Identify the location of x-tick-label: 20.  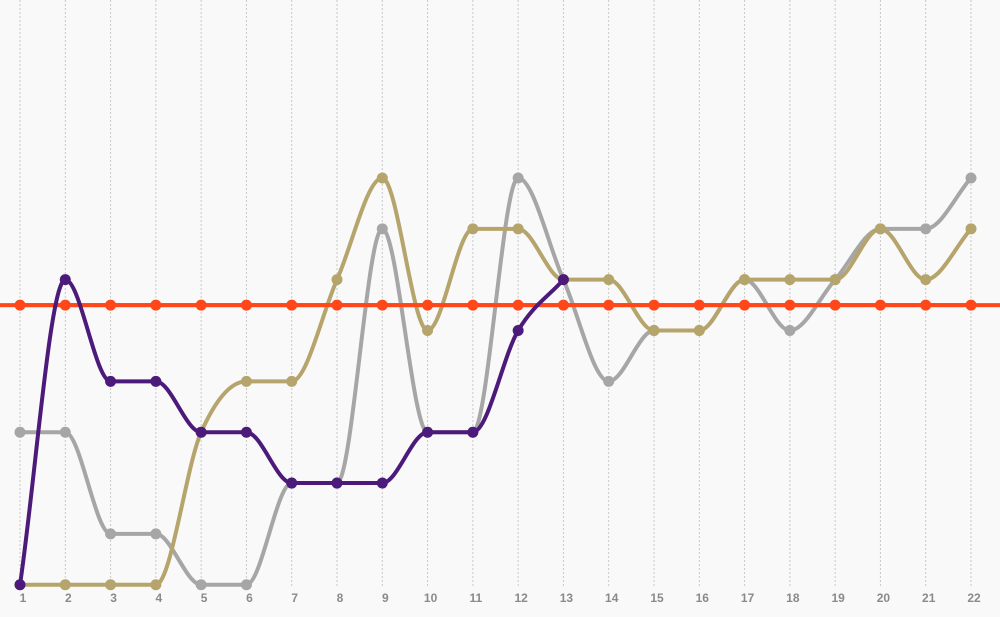
(884, 598).